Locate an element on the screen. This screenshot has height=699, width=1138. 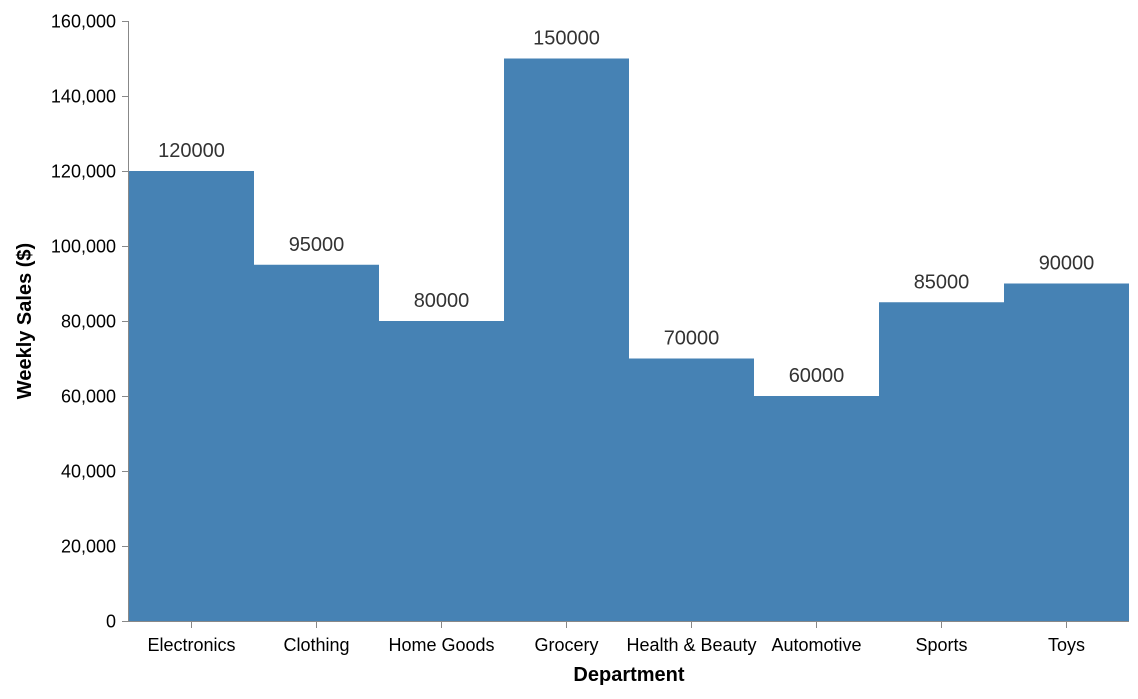
bar-grocery is located at coordinates (566, 339).